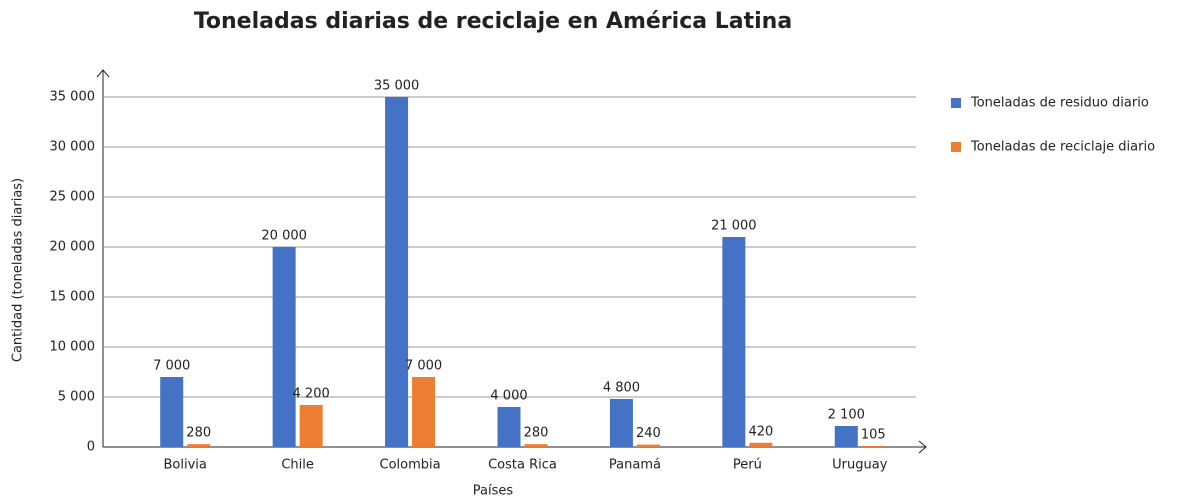  What do you see at coordinates (73, 247) in the screenshot?
I see `y-tick-label: 20 000` at bounding box center [73, 247].